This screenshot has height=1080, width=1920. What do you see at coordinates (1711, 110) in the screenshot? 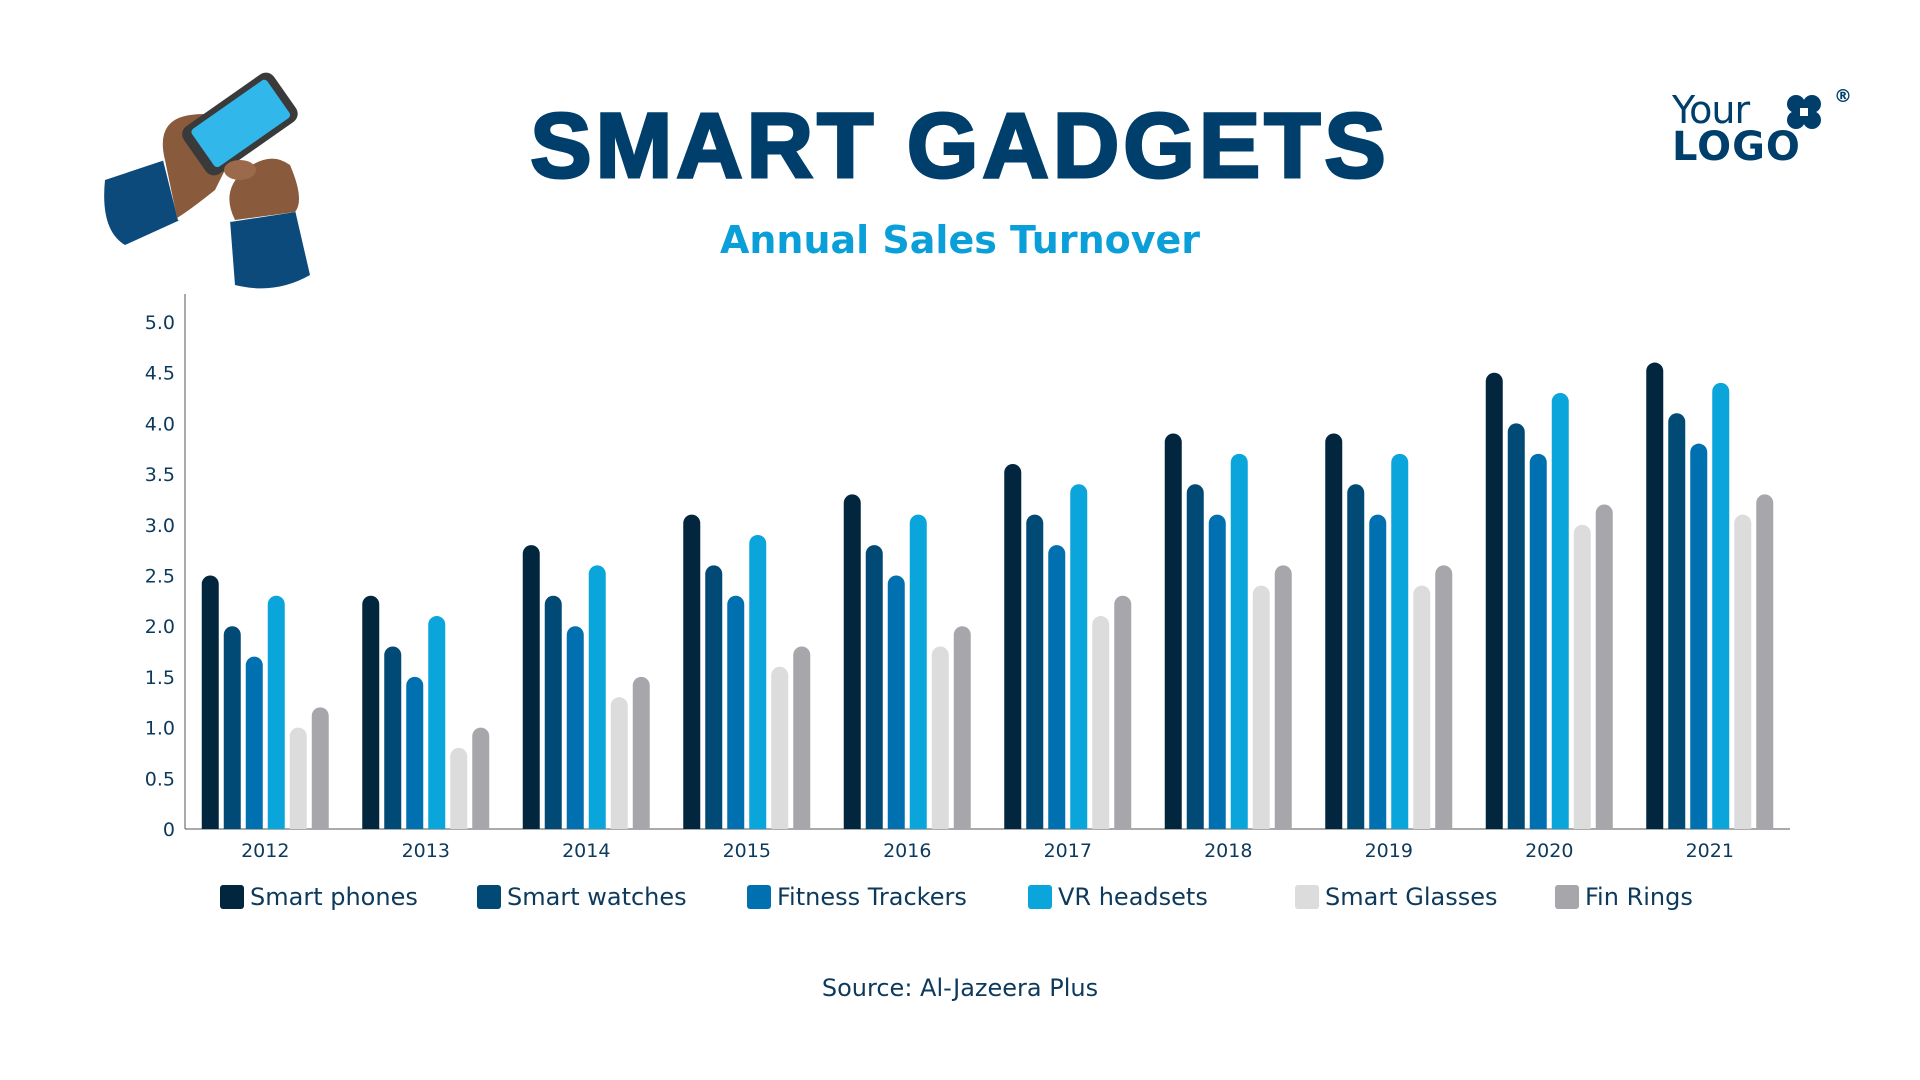
I see `logo-line-1: Your` at bounding box center [1711, 110].